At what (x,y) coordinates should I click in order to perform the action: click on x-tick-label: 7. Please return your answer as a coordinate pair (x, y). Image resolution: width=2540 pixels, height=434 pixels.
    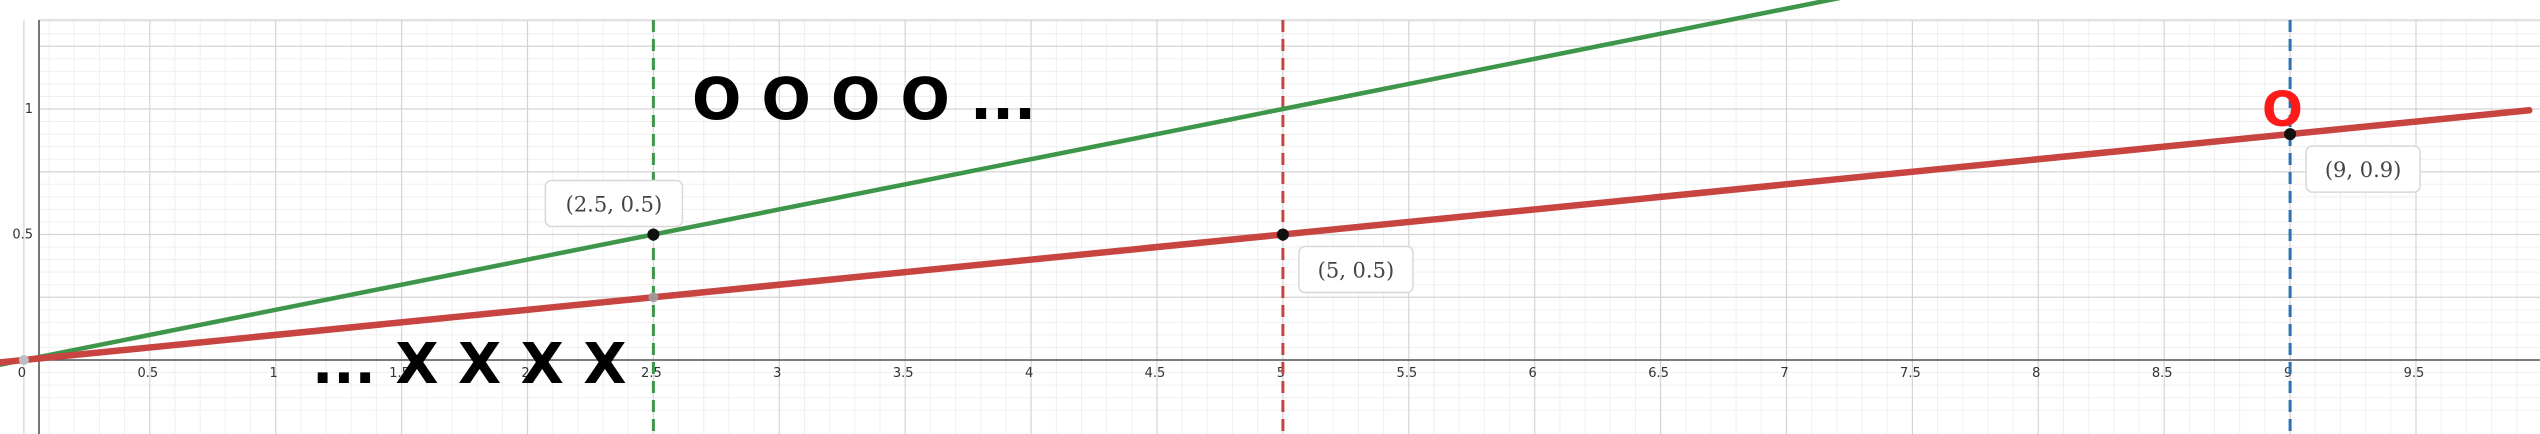
    Looking at the image, I should click on (1784, 373).